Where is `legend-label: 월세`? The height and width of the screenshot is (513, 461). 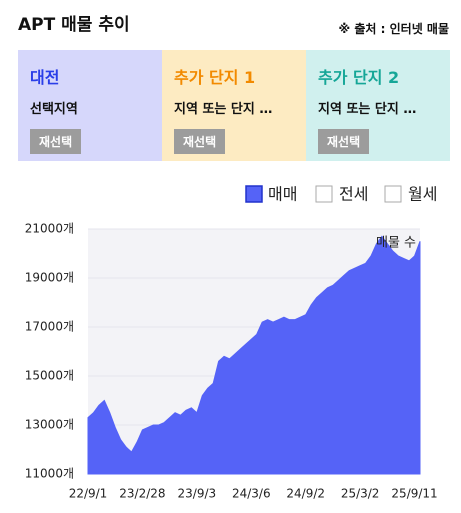 legend-label: 월세 is located at coordinates (422, 194).